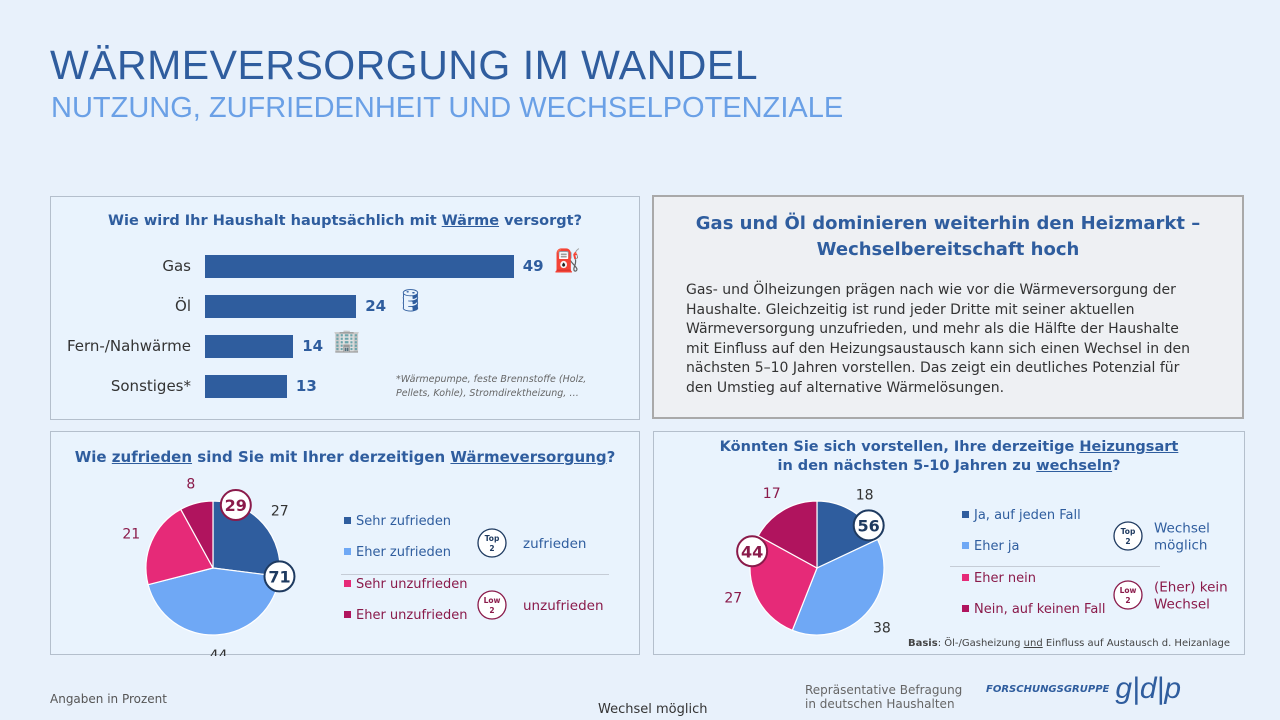 This screenshot has height=720, width=1280. Describe the element at coordinates (1040, 609) in the screenshot. I see `legend-label: Nein, auf keinen Fall` at that location.